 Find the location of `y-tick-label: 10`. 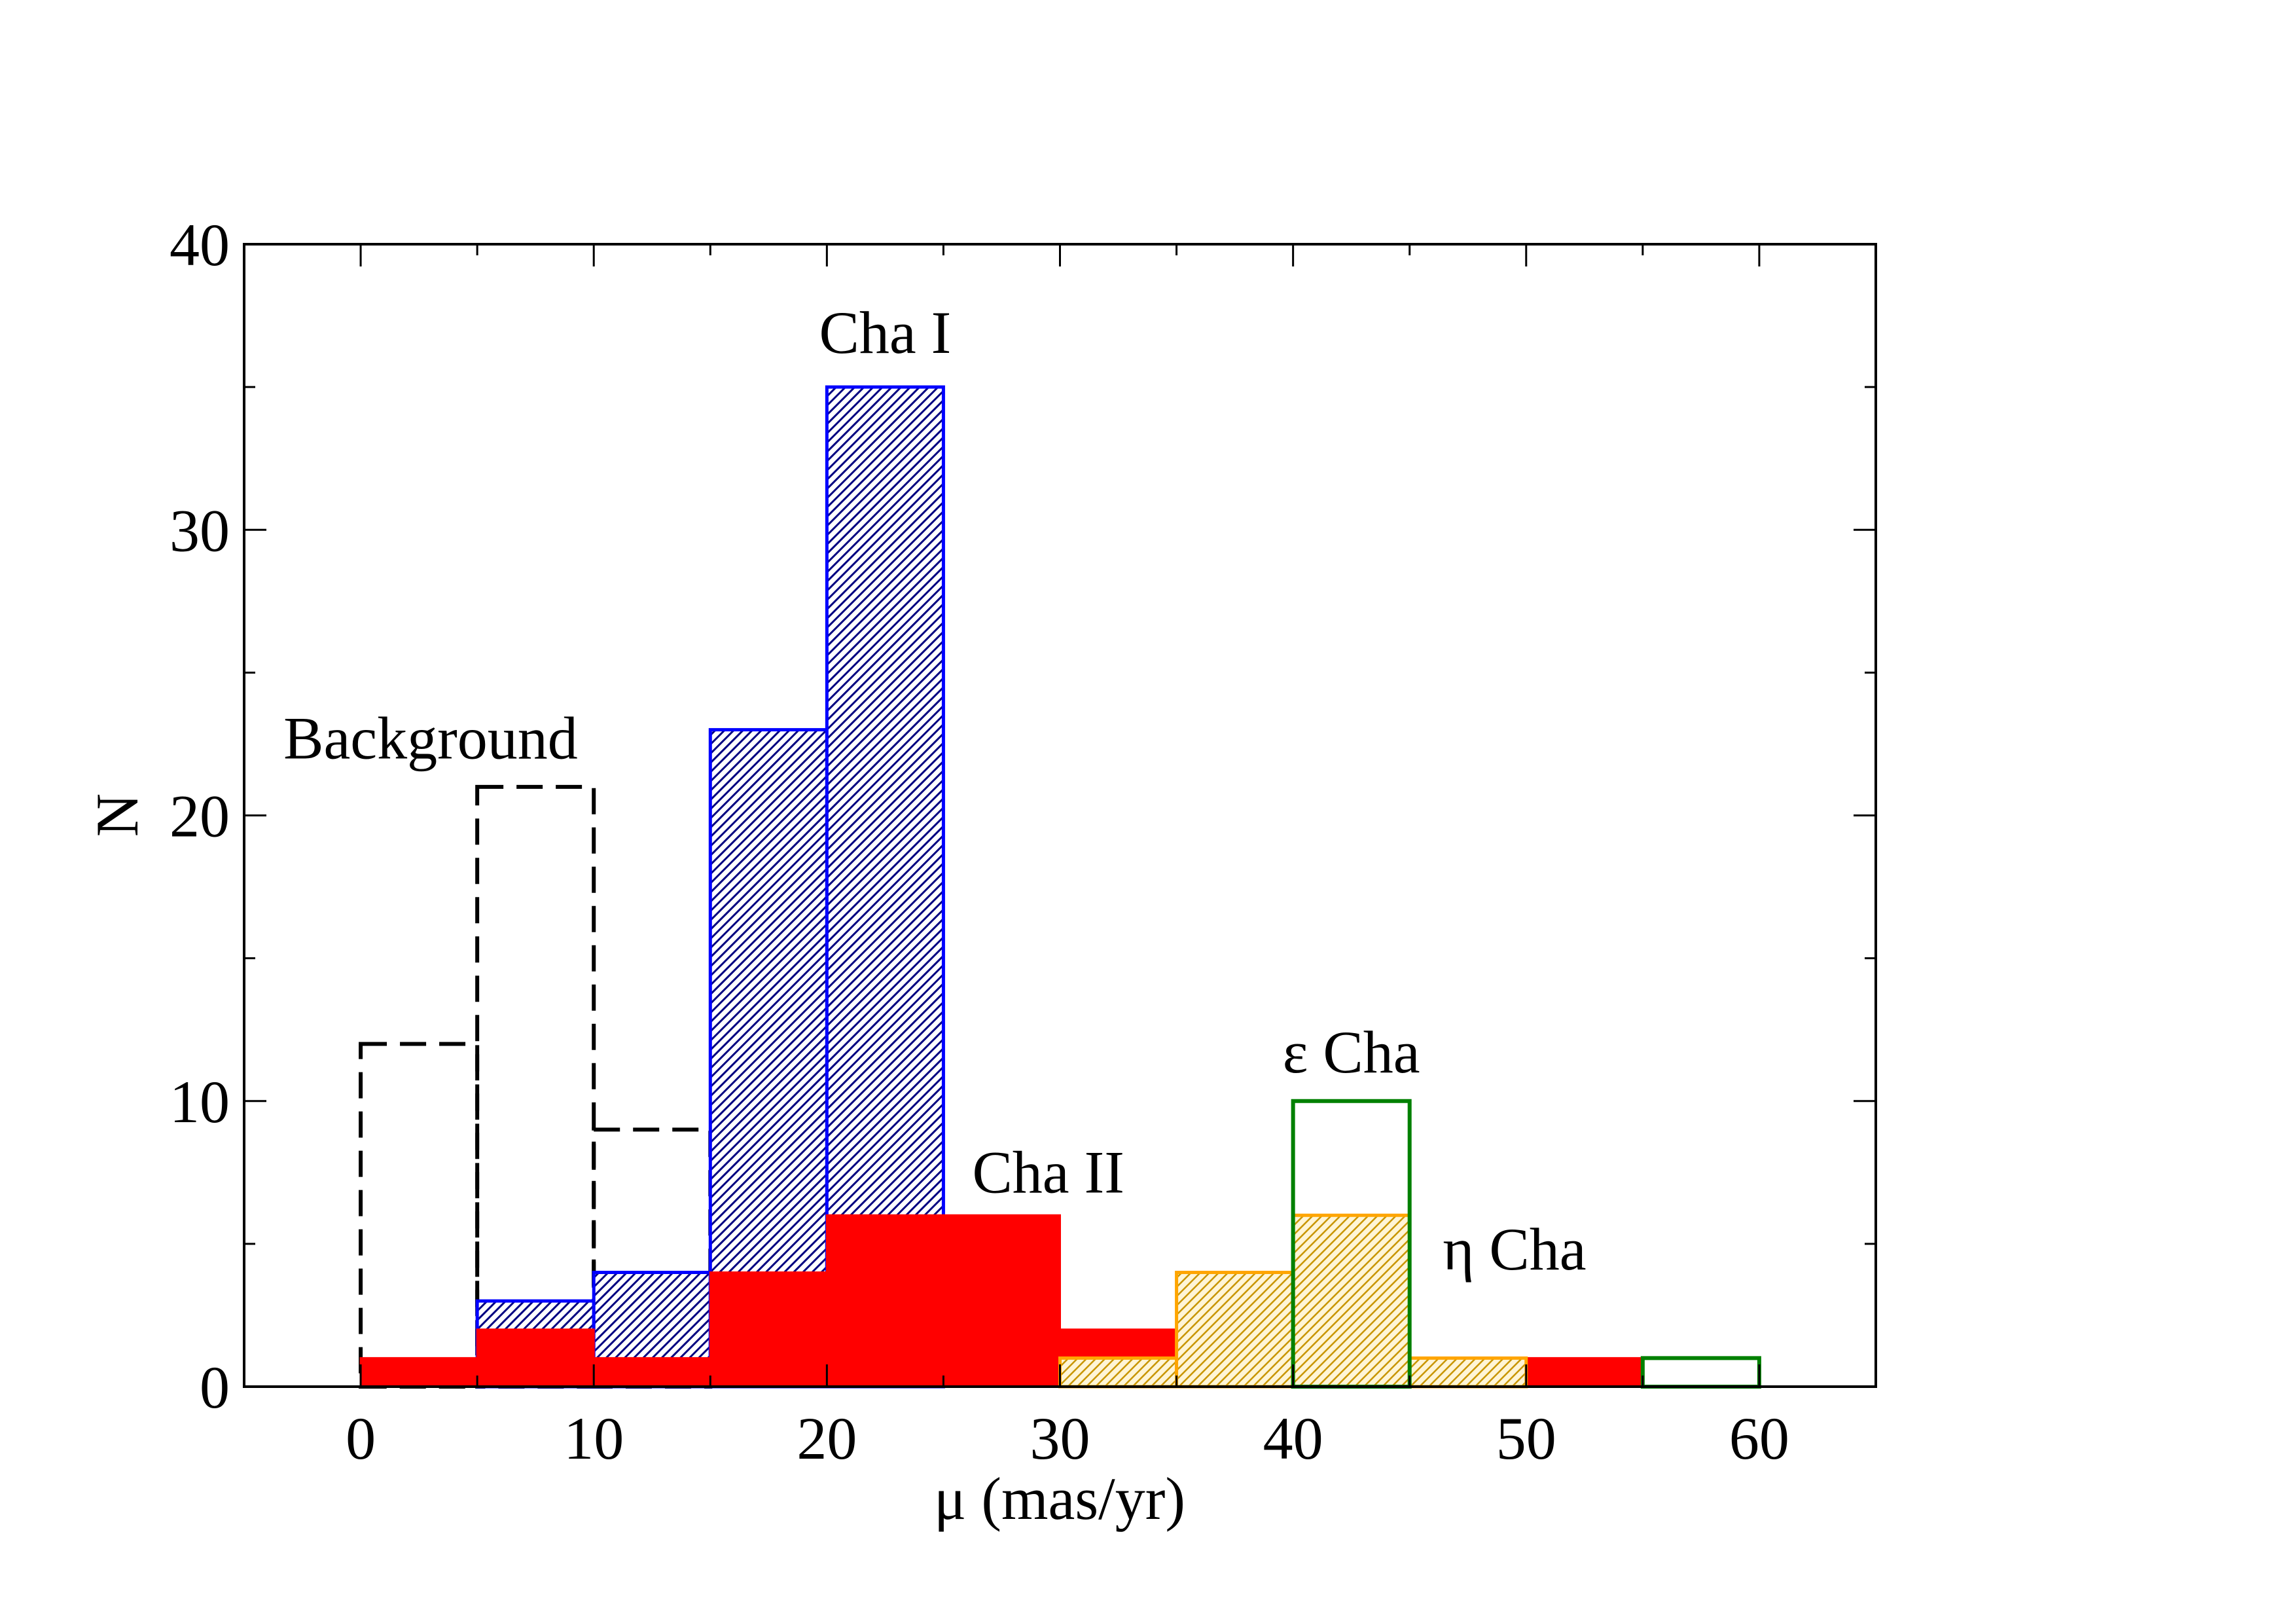

y-tick-label: 10 is located at coordinates (200, 1101).